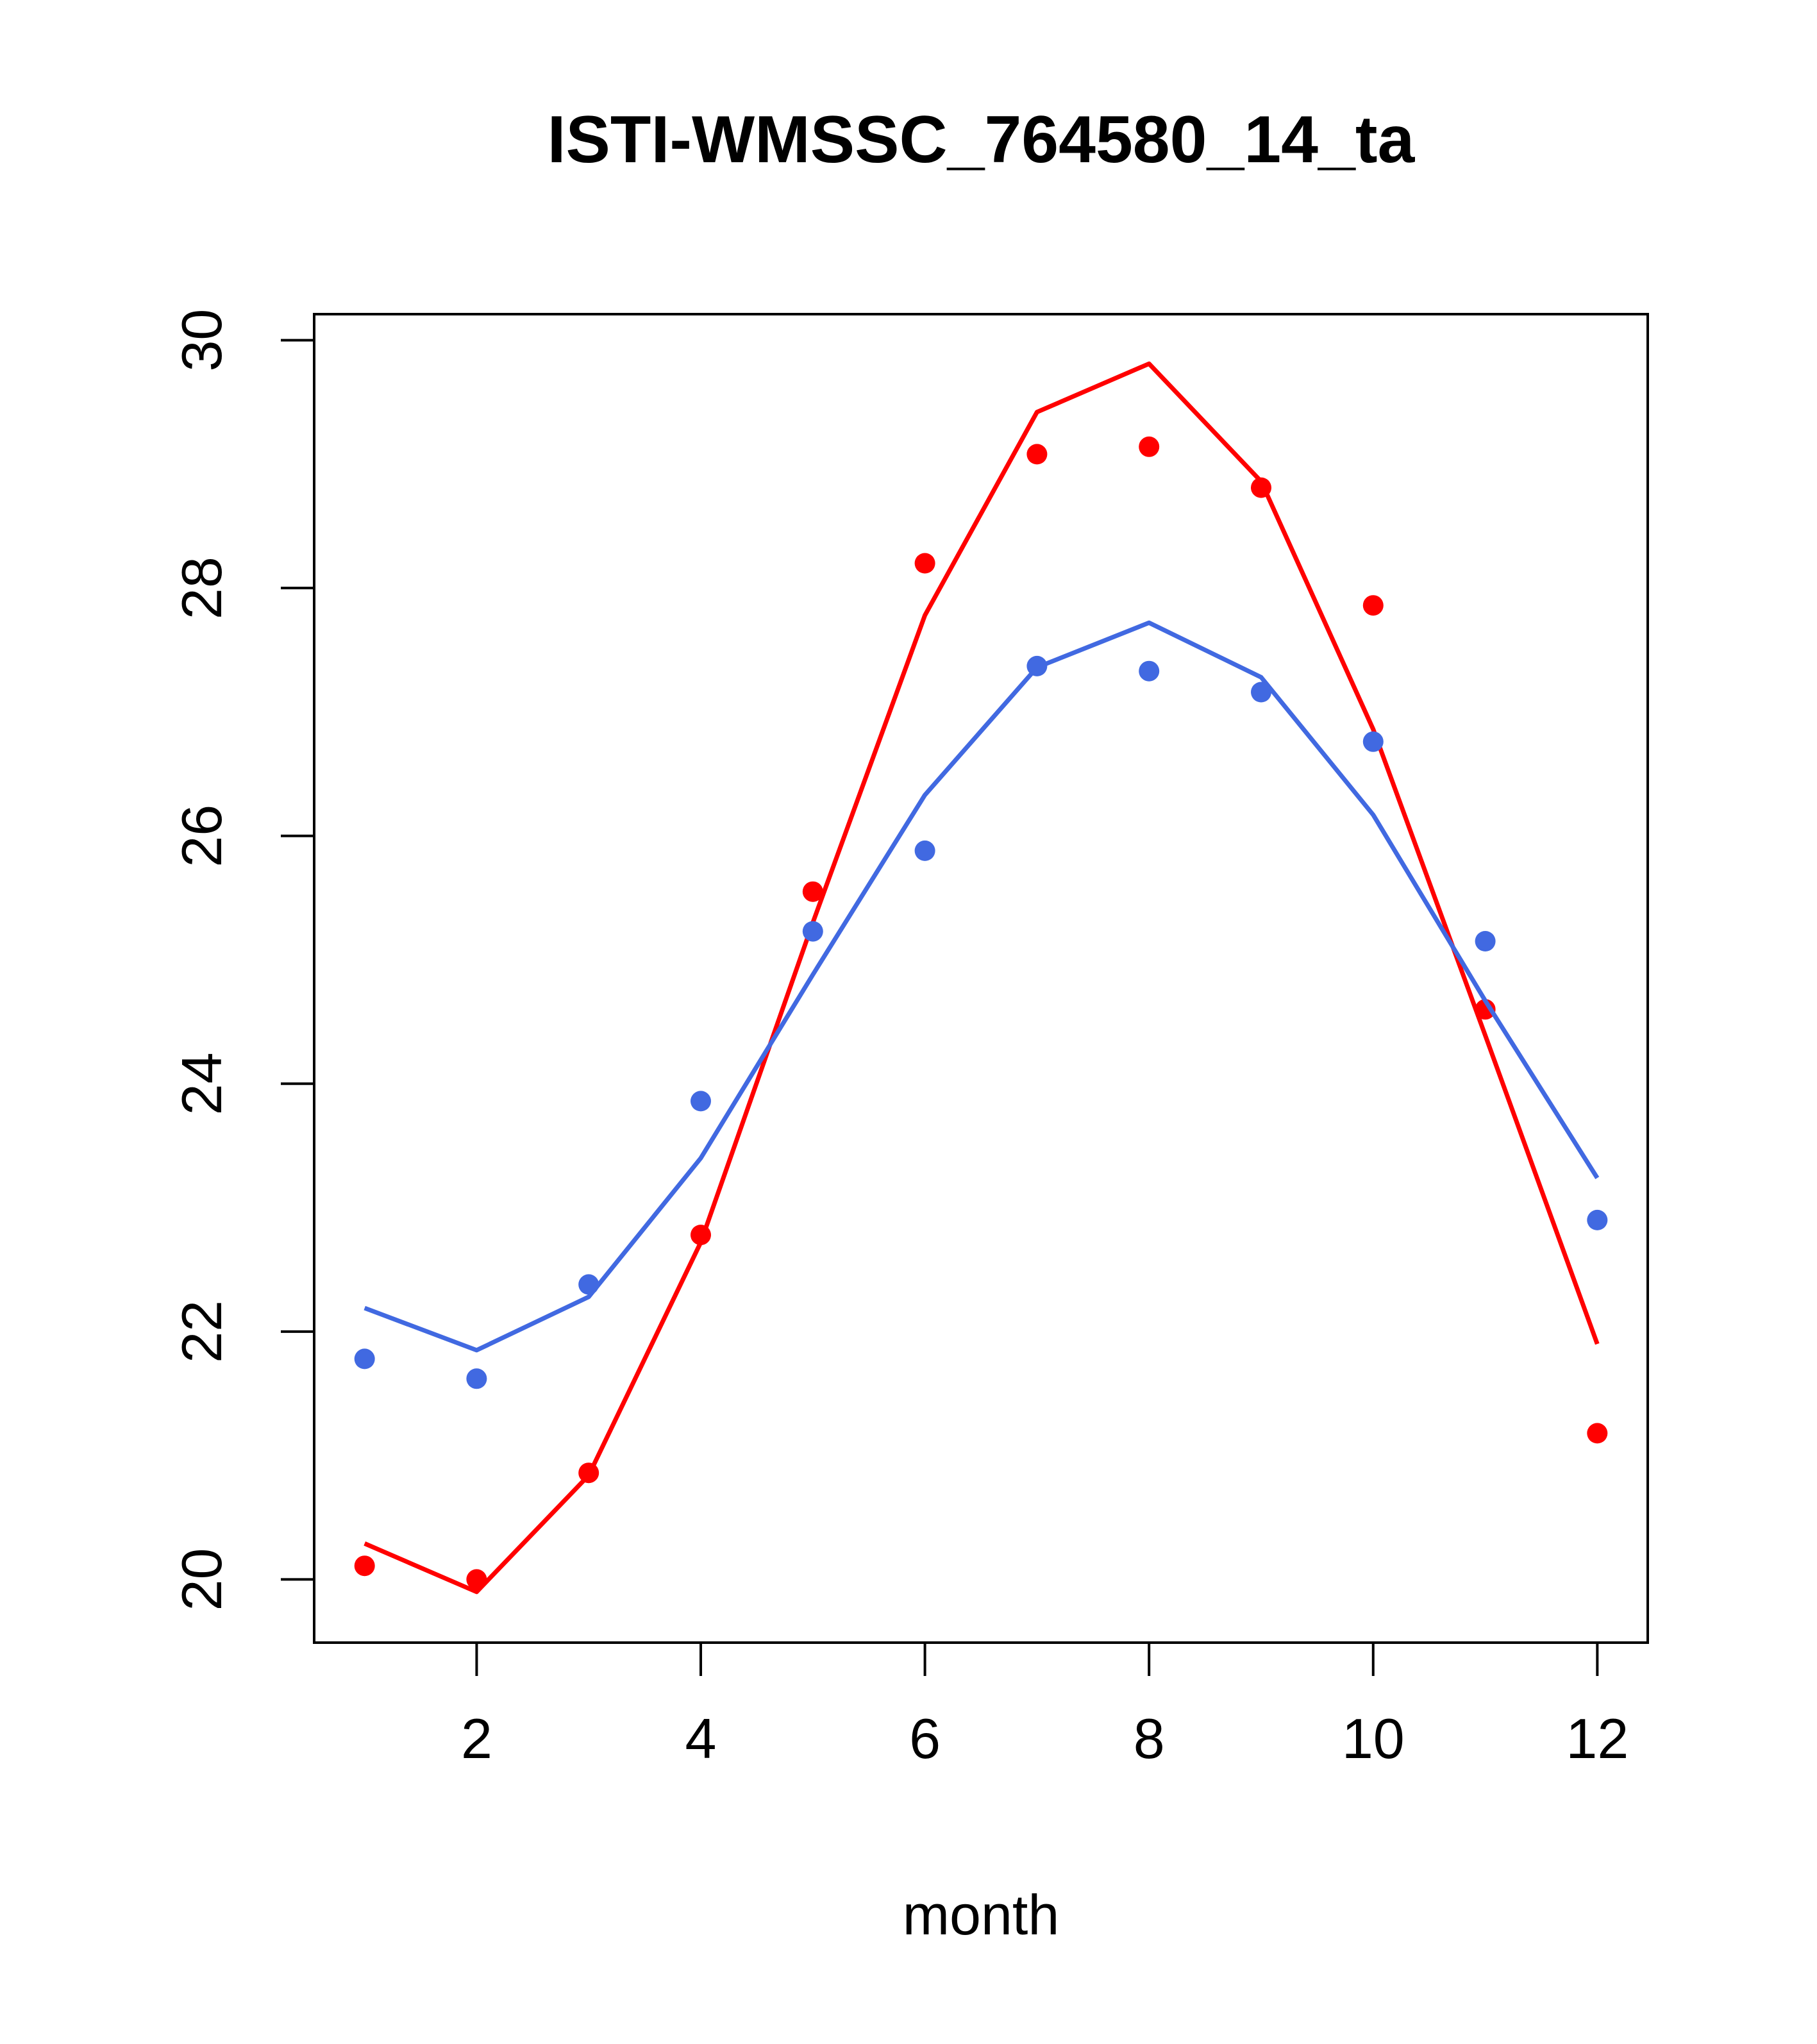  Describe the element at coordinates (981, 1915) in the screenshot. I see `x-axis-label: month` at that location.